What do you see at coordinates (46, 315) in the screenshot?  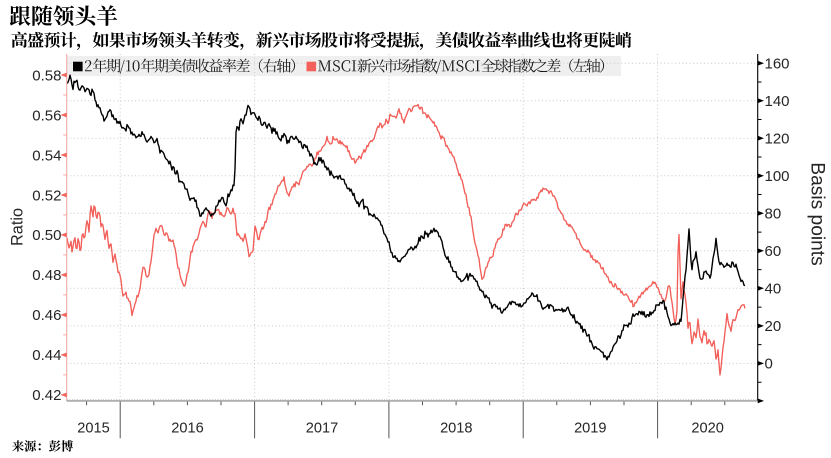 I see `svg-text: 0.46` at bounding box center [46, 315].